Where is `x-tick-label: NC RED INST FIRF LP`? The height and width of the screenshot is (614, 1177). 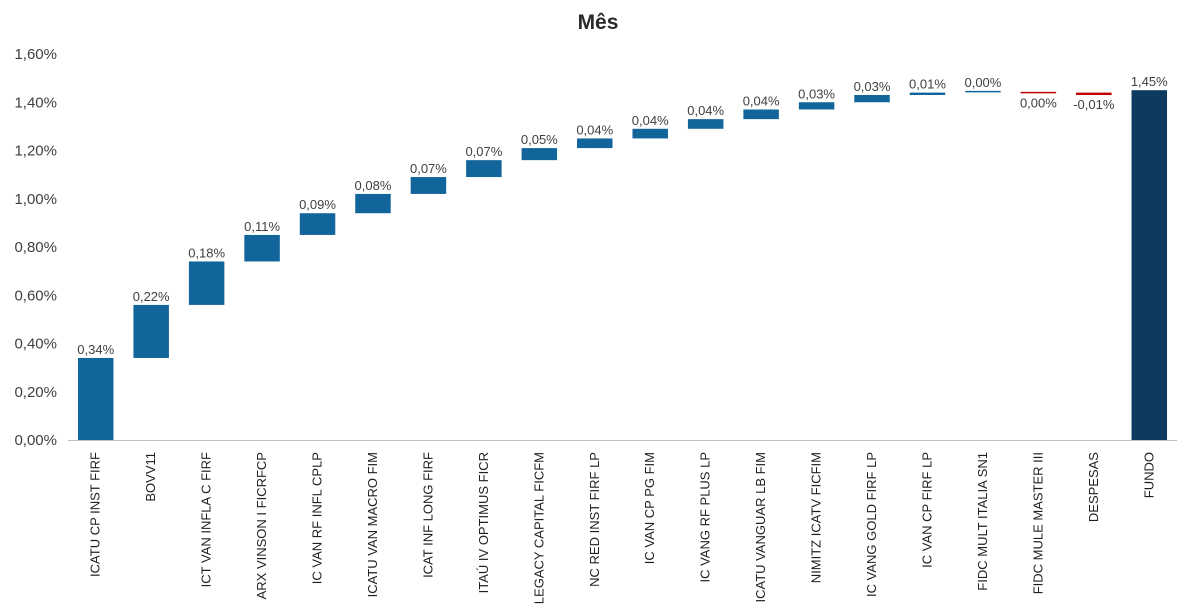 x-tick-label: NC RED INST FIRF LP is located at coordinates (594, 519).